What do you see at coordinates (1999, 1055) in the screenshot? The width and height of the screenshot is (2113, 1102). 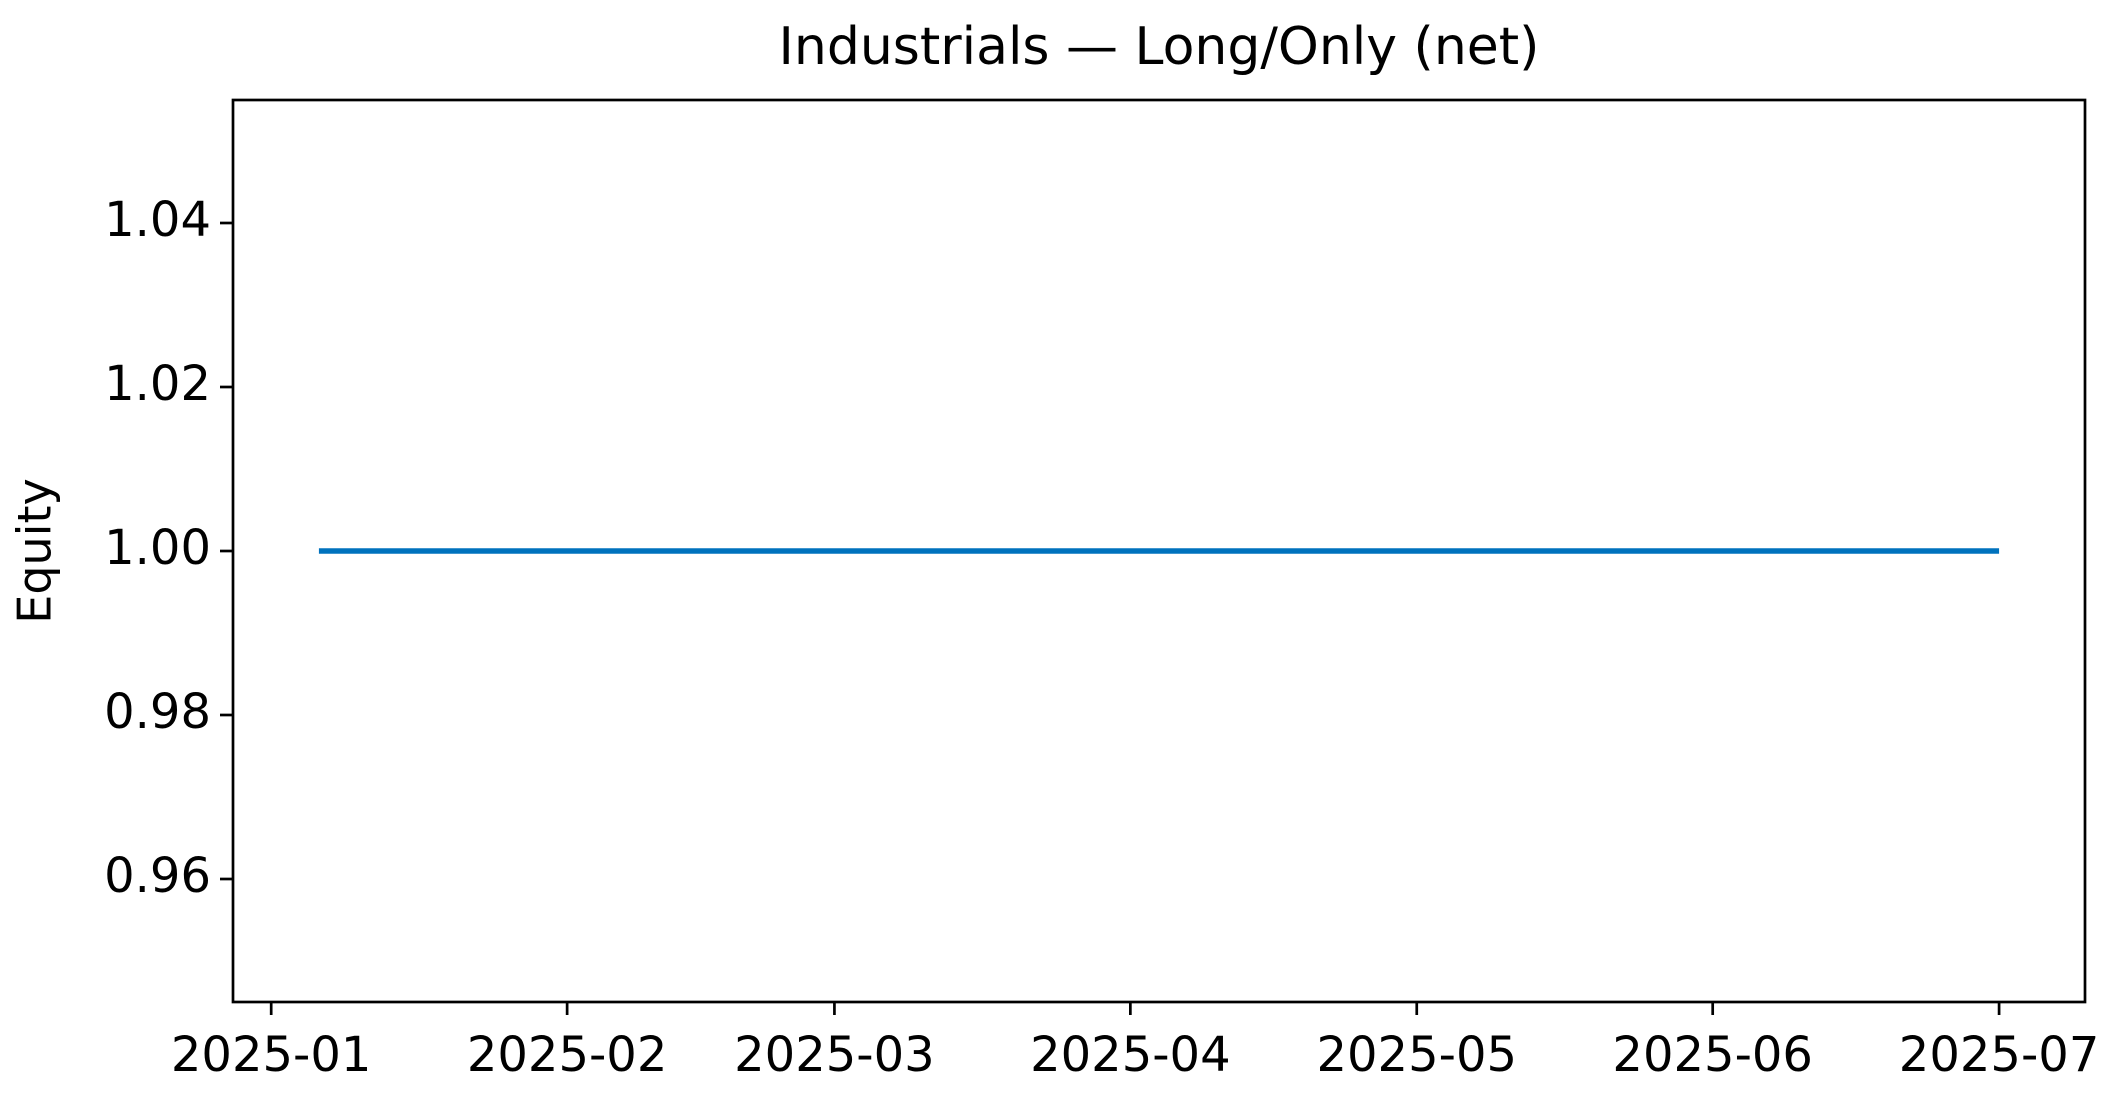 I see `x-tick-label: 2025-07` at bounding box center [1999, 1055].